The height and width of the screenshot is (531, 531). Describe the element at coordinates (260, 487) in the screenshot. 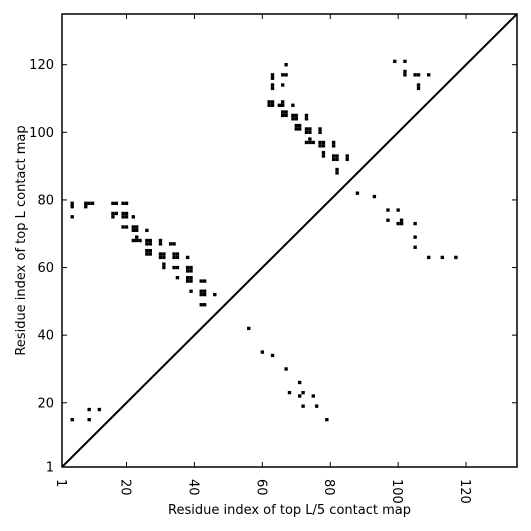

I see `x-tick-label: 60` at that location.